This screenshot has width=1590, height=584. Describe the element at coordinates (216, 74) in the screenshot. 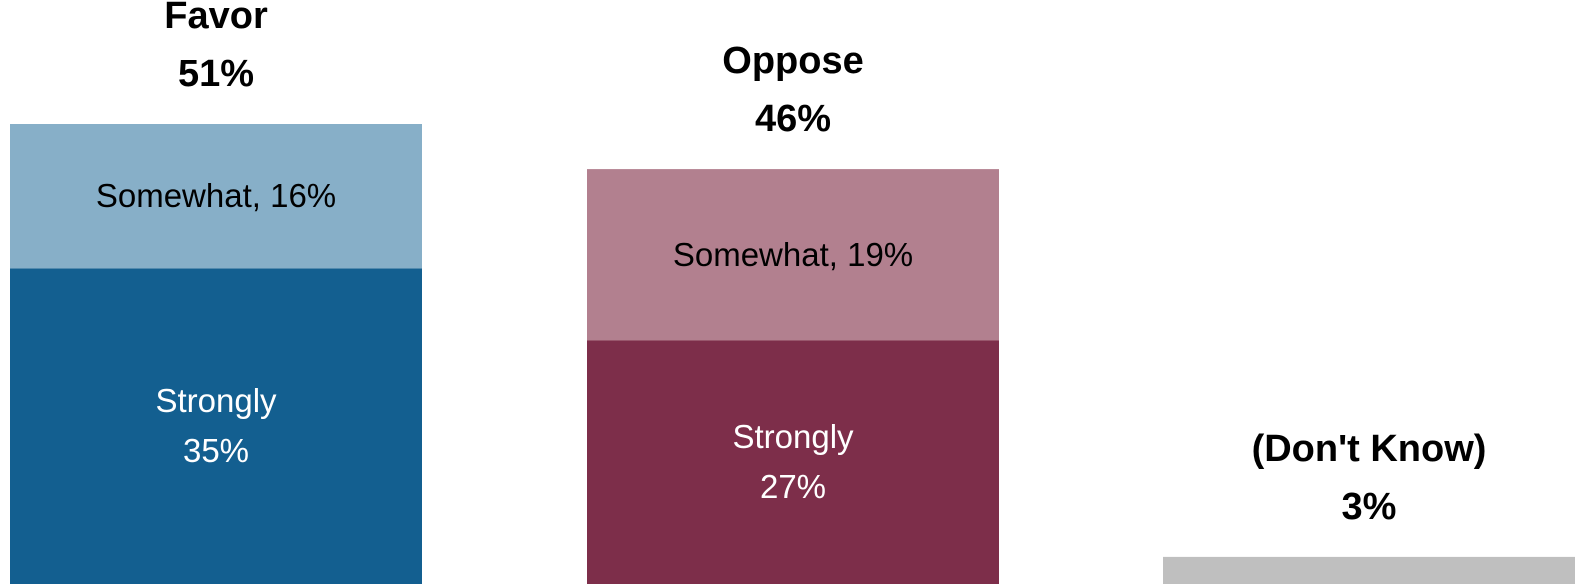

I see `group-total-favor: 51%` at that location.